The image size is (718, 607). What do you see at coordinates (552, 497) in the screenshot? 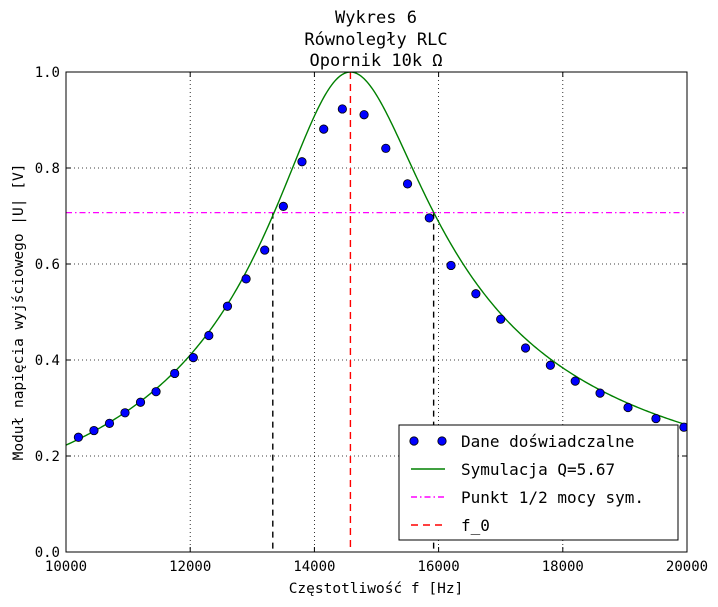
I see `legend-label: Punkt 1/2 mocy sym.` at bounding box center [552, 497].